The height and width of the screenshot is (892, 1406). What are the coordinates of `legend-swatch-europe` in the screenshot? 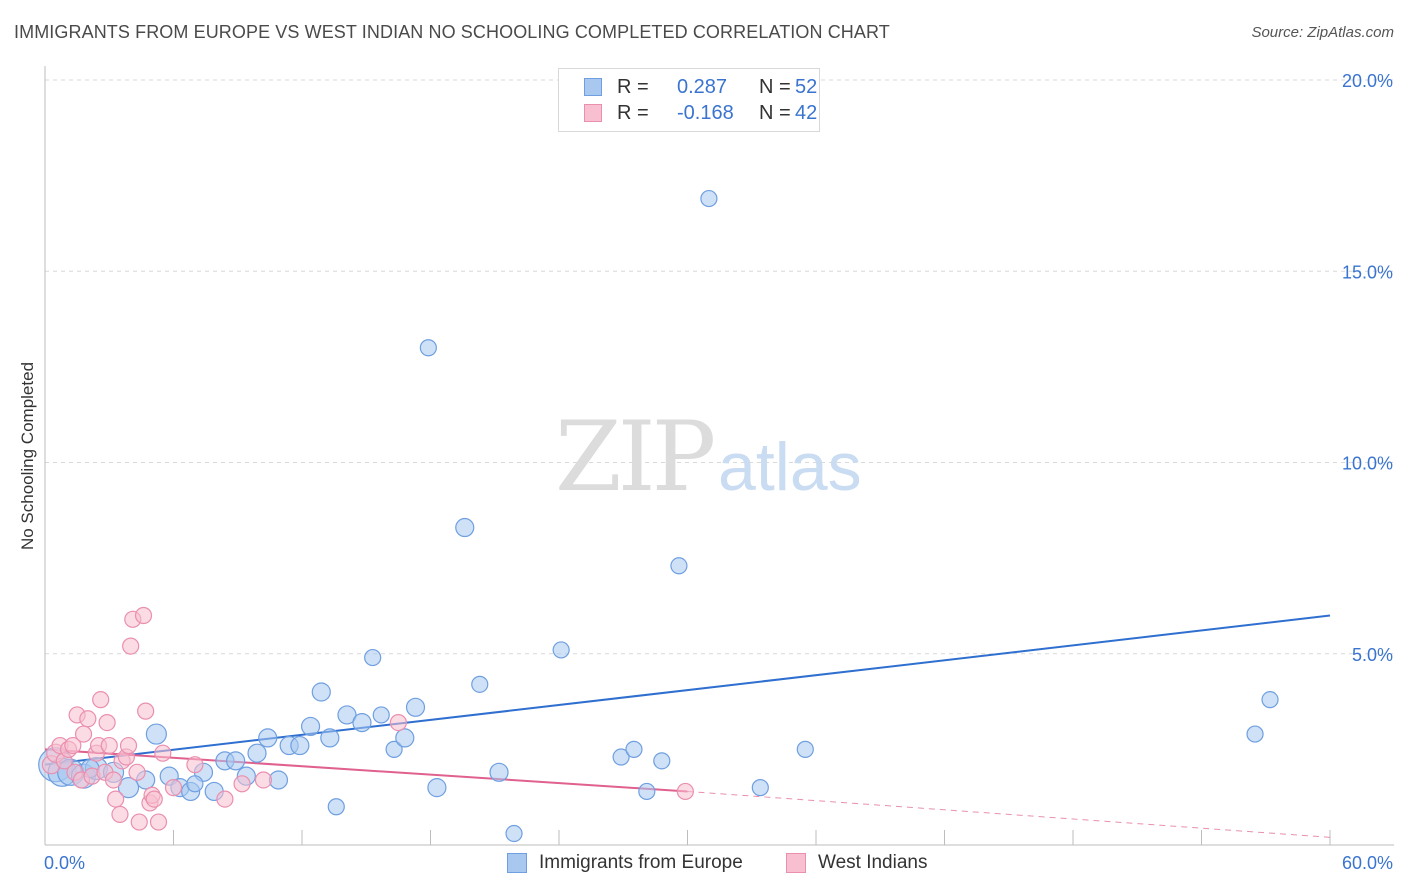 It's located at (517, 863).